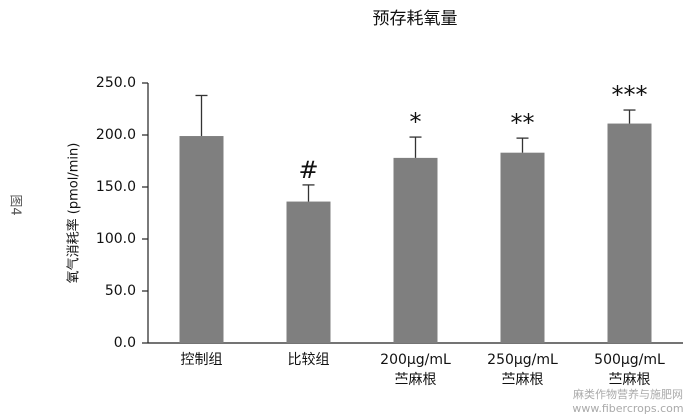  What do you see at coordinates (415, 360) in the screenshot?
I see `x-tick-label: 200μg/mL` at bounding box center [415, 360].